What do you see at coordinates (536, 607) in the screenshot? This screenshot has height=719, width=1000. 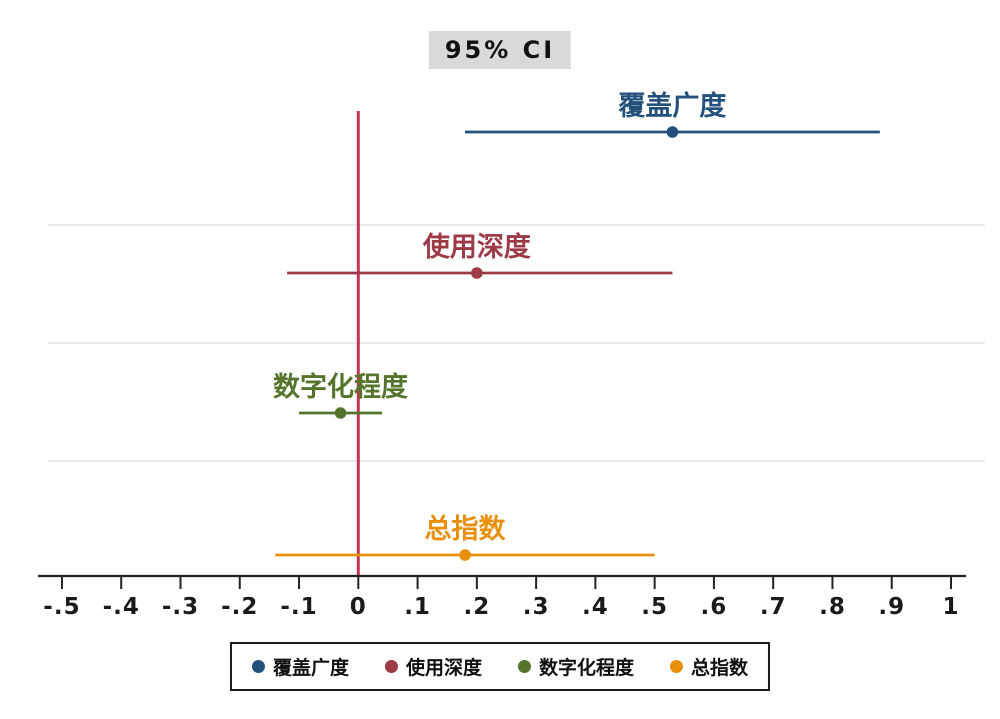 I see `x-tick-label: .3` at bounding box center [536, 607].